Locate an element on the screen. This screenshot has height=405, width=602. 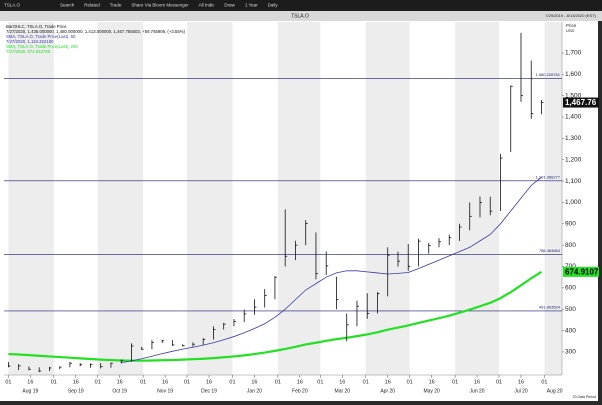
y-tick-label: 1,500 is located at coordinates (573, 95).